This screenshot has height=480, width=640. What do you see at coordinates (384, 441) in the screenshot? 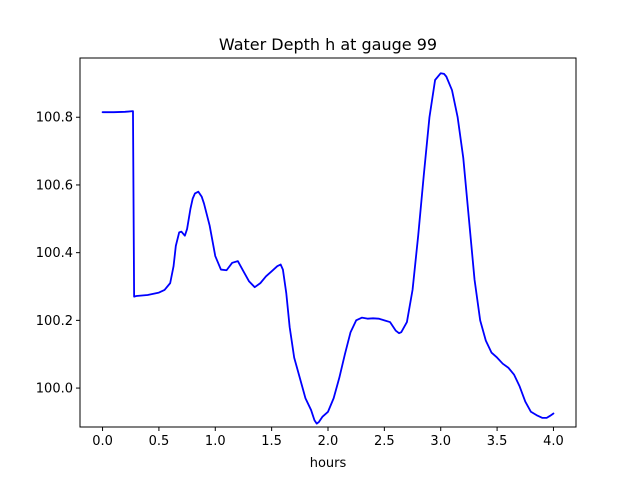
I see `x-tick-label: 2.5` at bounding box center [384, 441].